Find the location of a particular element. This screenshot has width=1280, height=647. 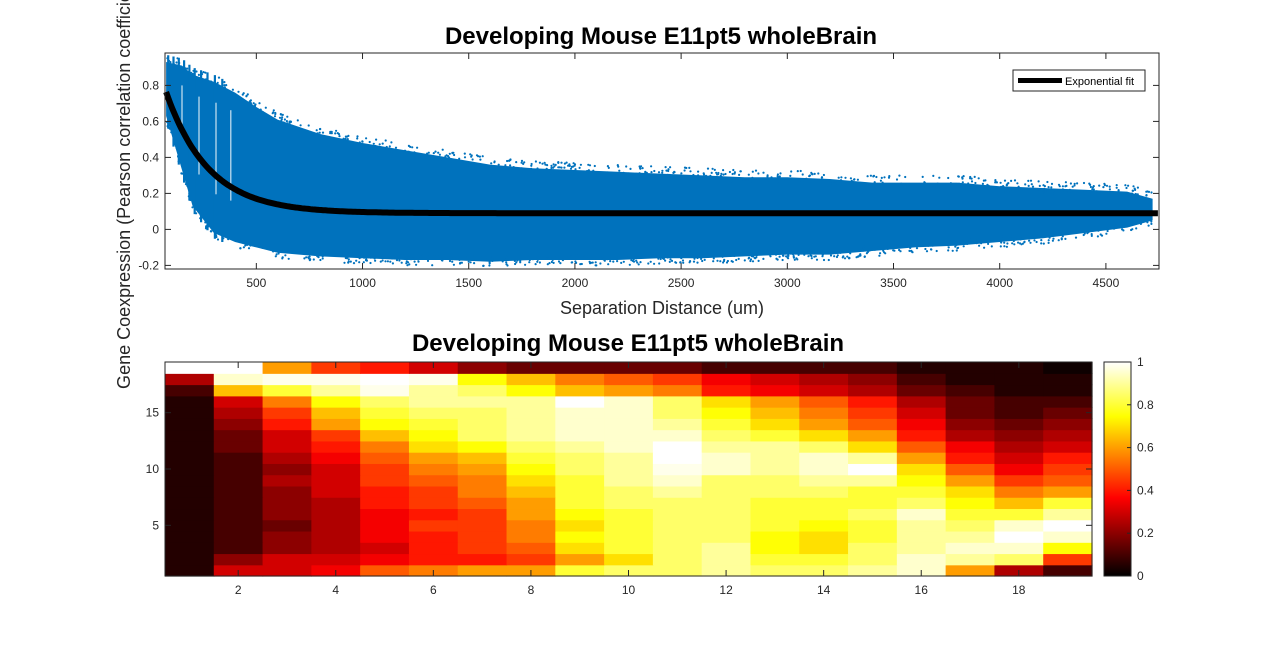

scatter-x-label: Separation Distance (um) is located at coordinates (662, 308).